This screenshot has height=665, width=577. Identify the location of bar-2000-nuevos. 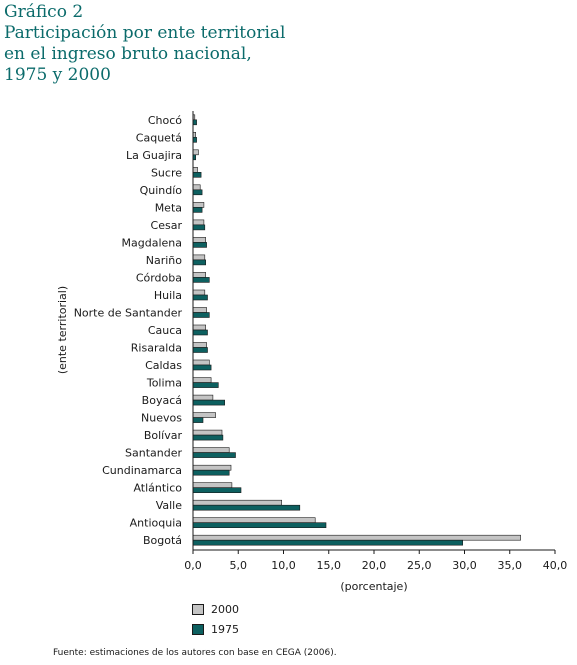
(204, 415).